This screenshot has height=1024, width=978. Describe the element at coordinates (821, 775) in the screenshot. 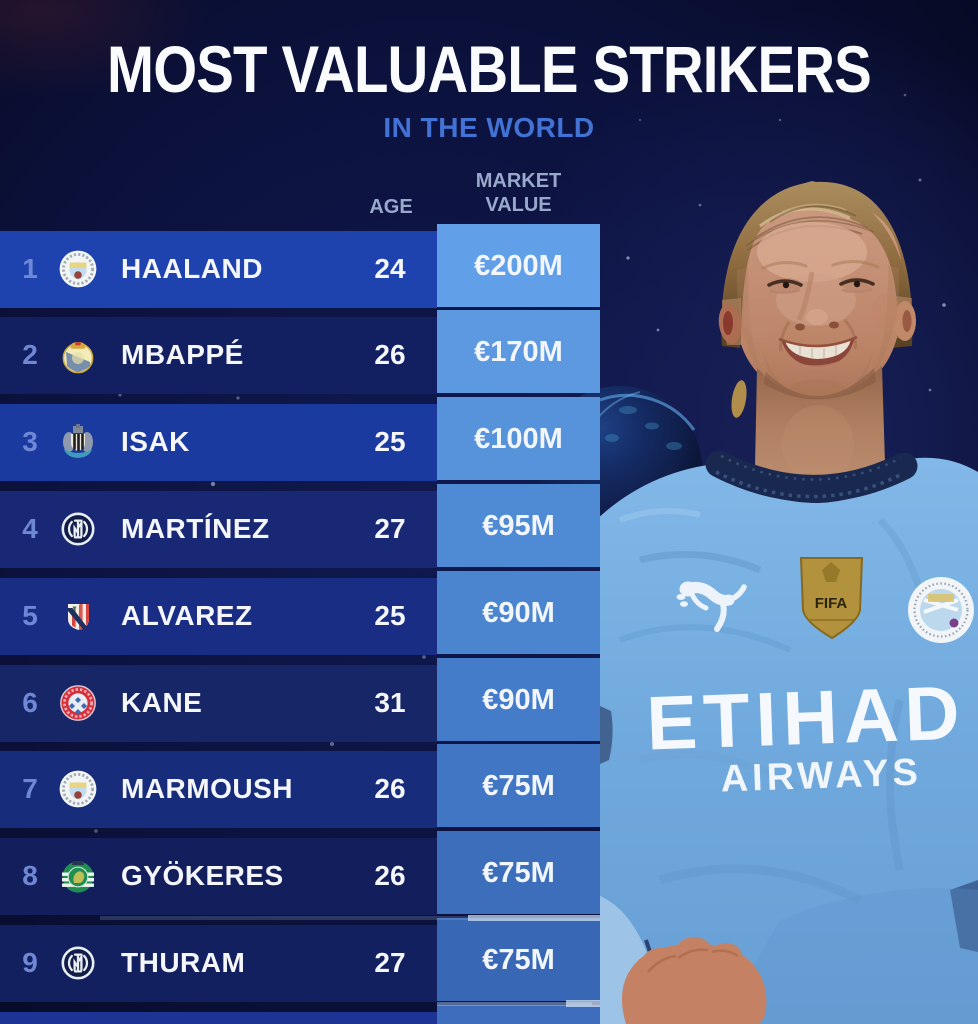

I see `svg-text: AIRWAYS` at that location.